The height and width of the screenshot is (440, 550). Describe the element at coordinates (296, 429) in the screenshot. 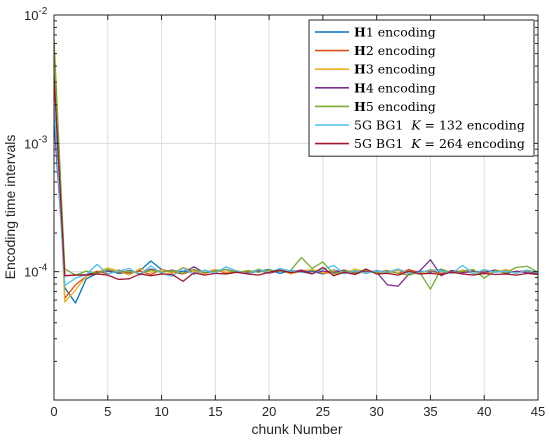

I see `x-axis-label: chunk Number` at that location.